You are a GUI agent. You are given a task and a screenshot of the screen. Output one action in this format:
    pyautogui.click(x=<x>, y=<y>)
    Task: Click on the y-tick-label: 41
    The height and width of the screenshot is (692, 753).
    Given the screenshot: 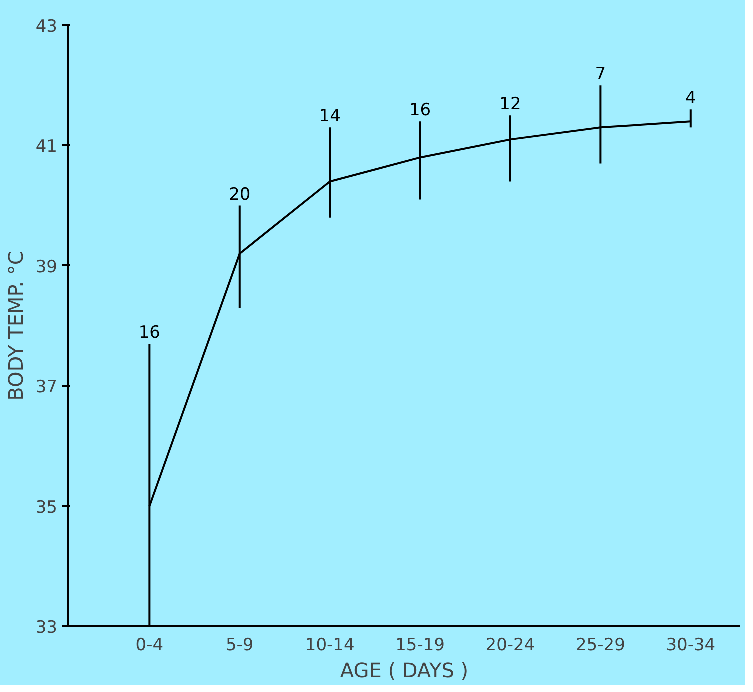 What is the action you would take?
    pyautogui.click(x=47, y=147)
    